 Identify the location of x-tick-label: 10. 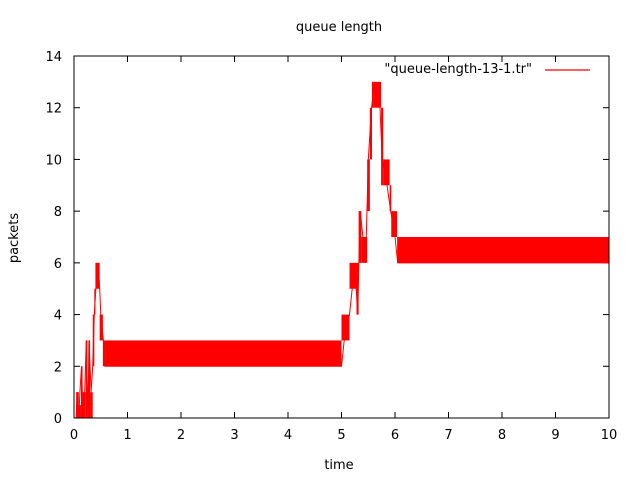
(609, 435).